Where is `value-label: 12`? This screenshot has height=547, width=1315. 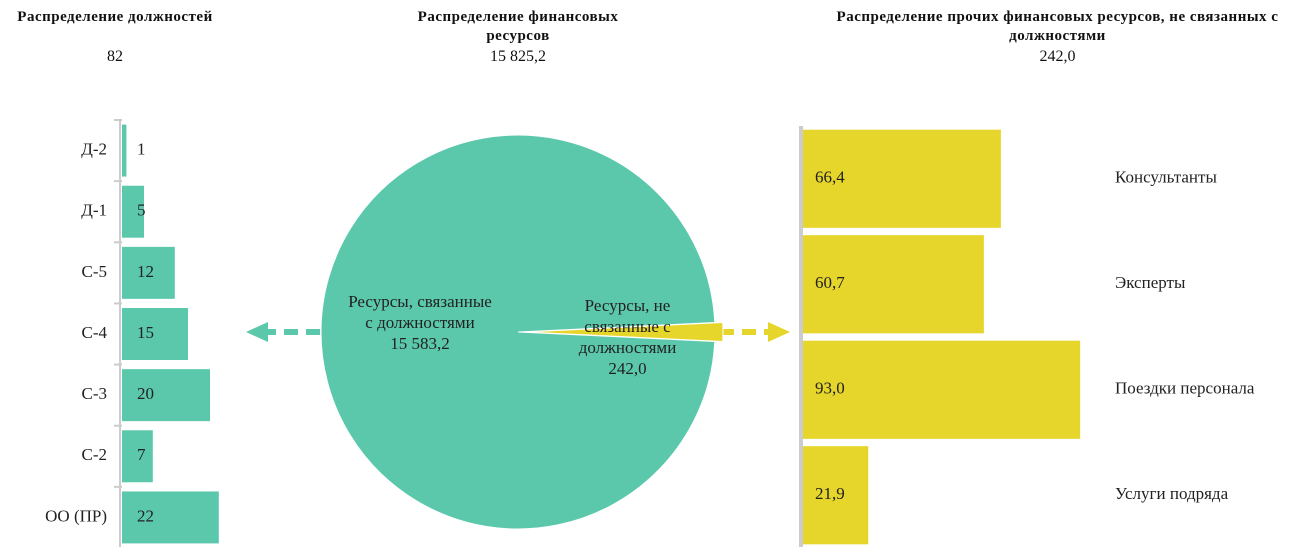
value-label: 12 is located at coordinates (145, 271).